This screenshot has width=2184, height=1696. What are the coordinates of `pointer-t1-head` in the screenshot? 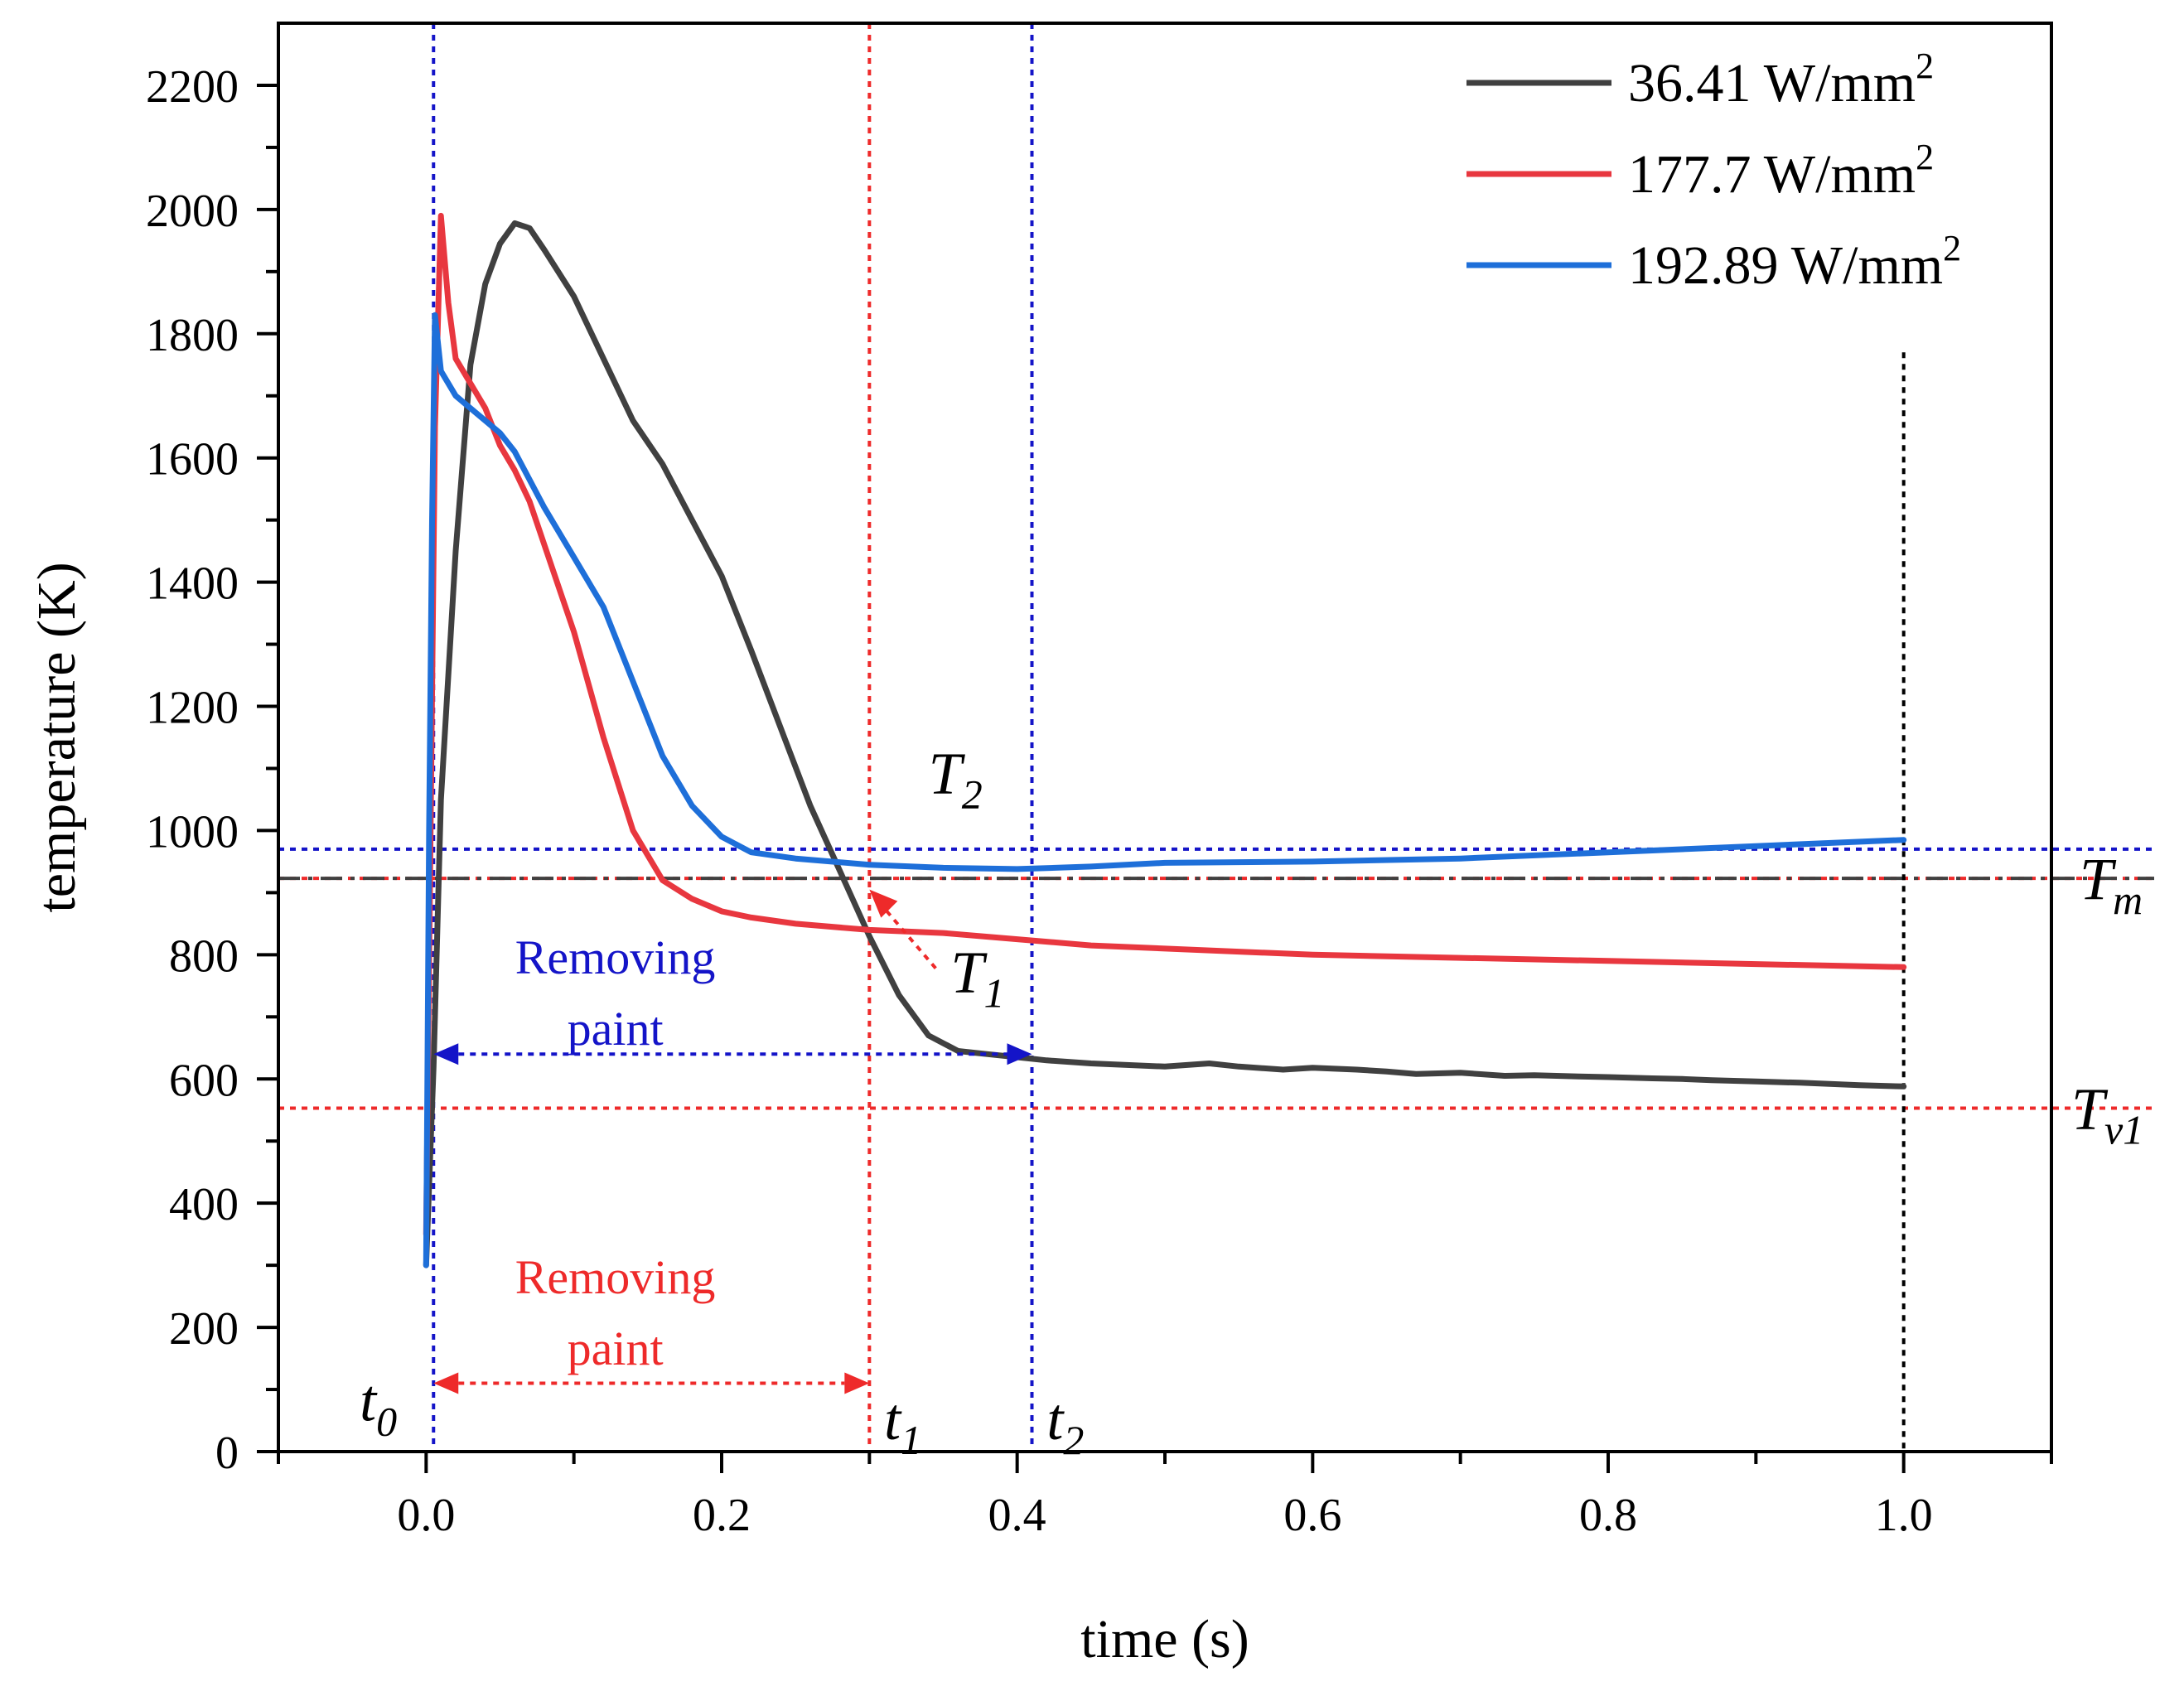 It's located at (883, 903).